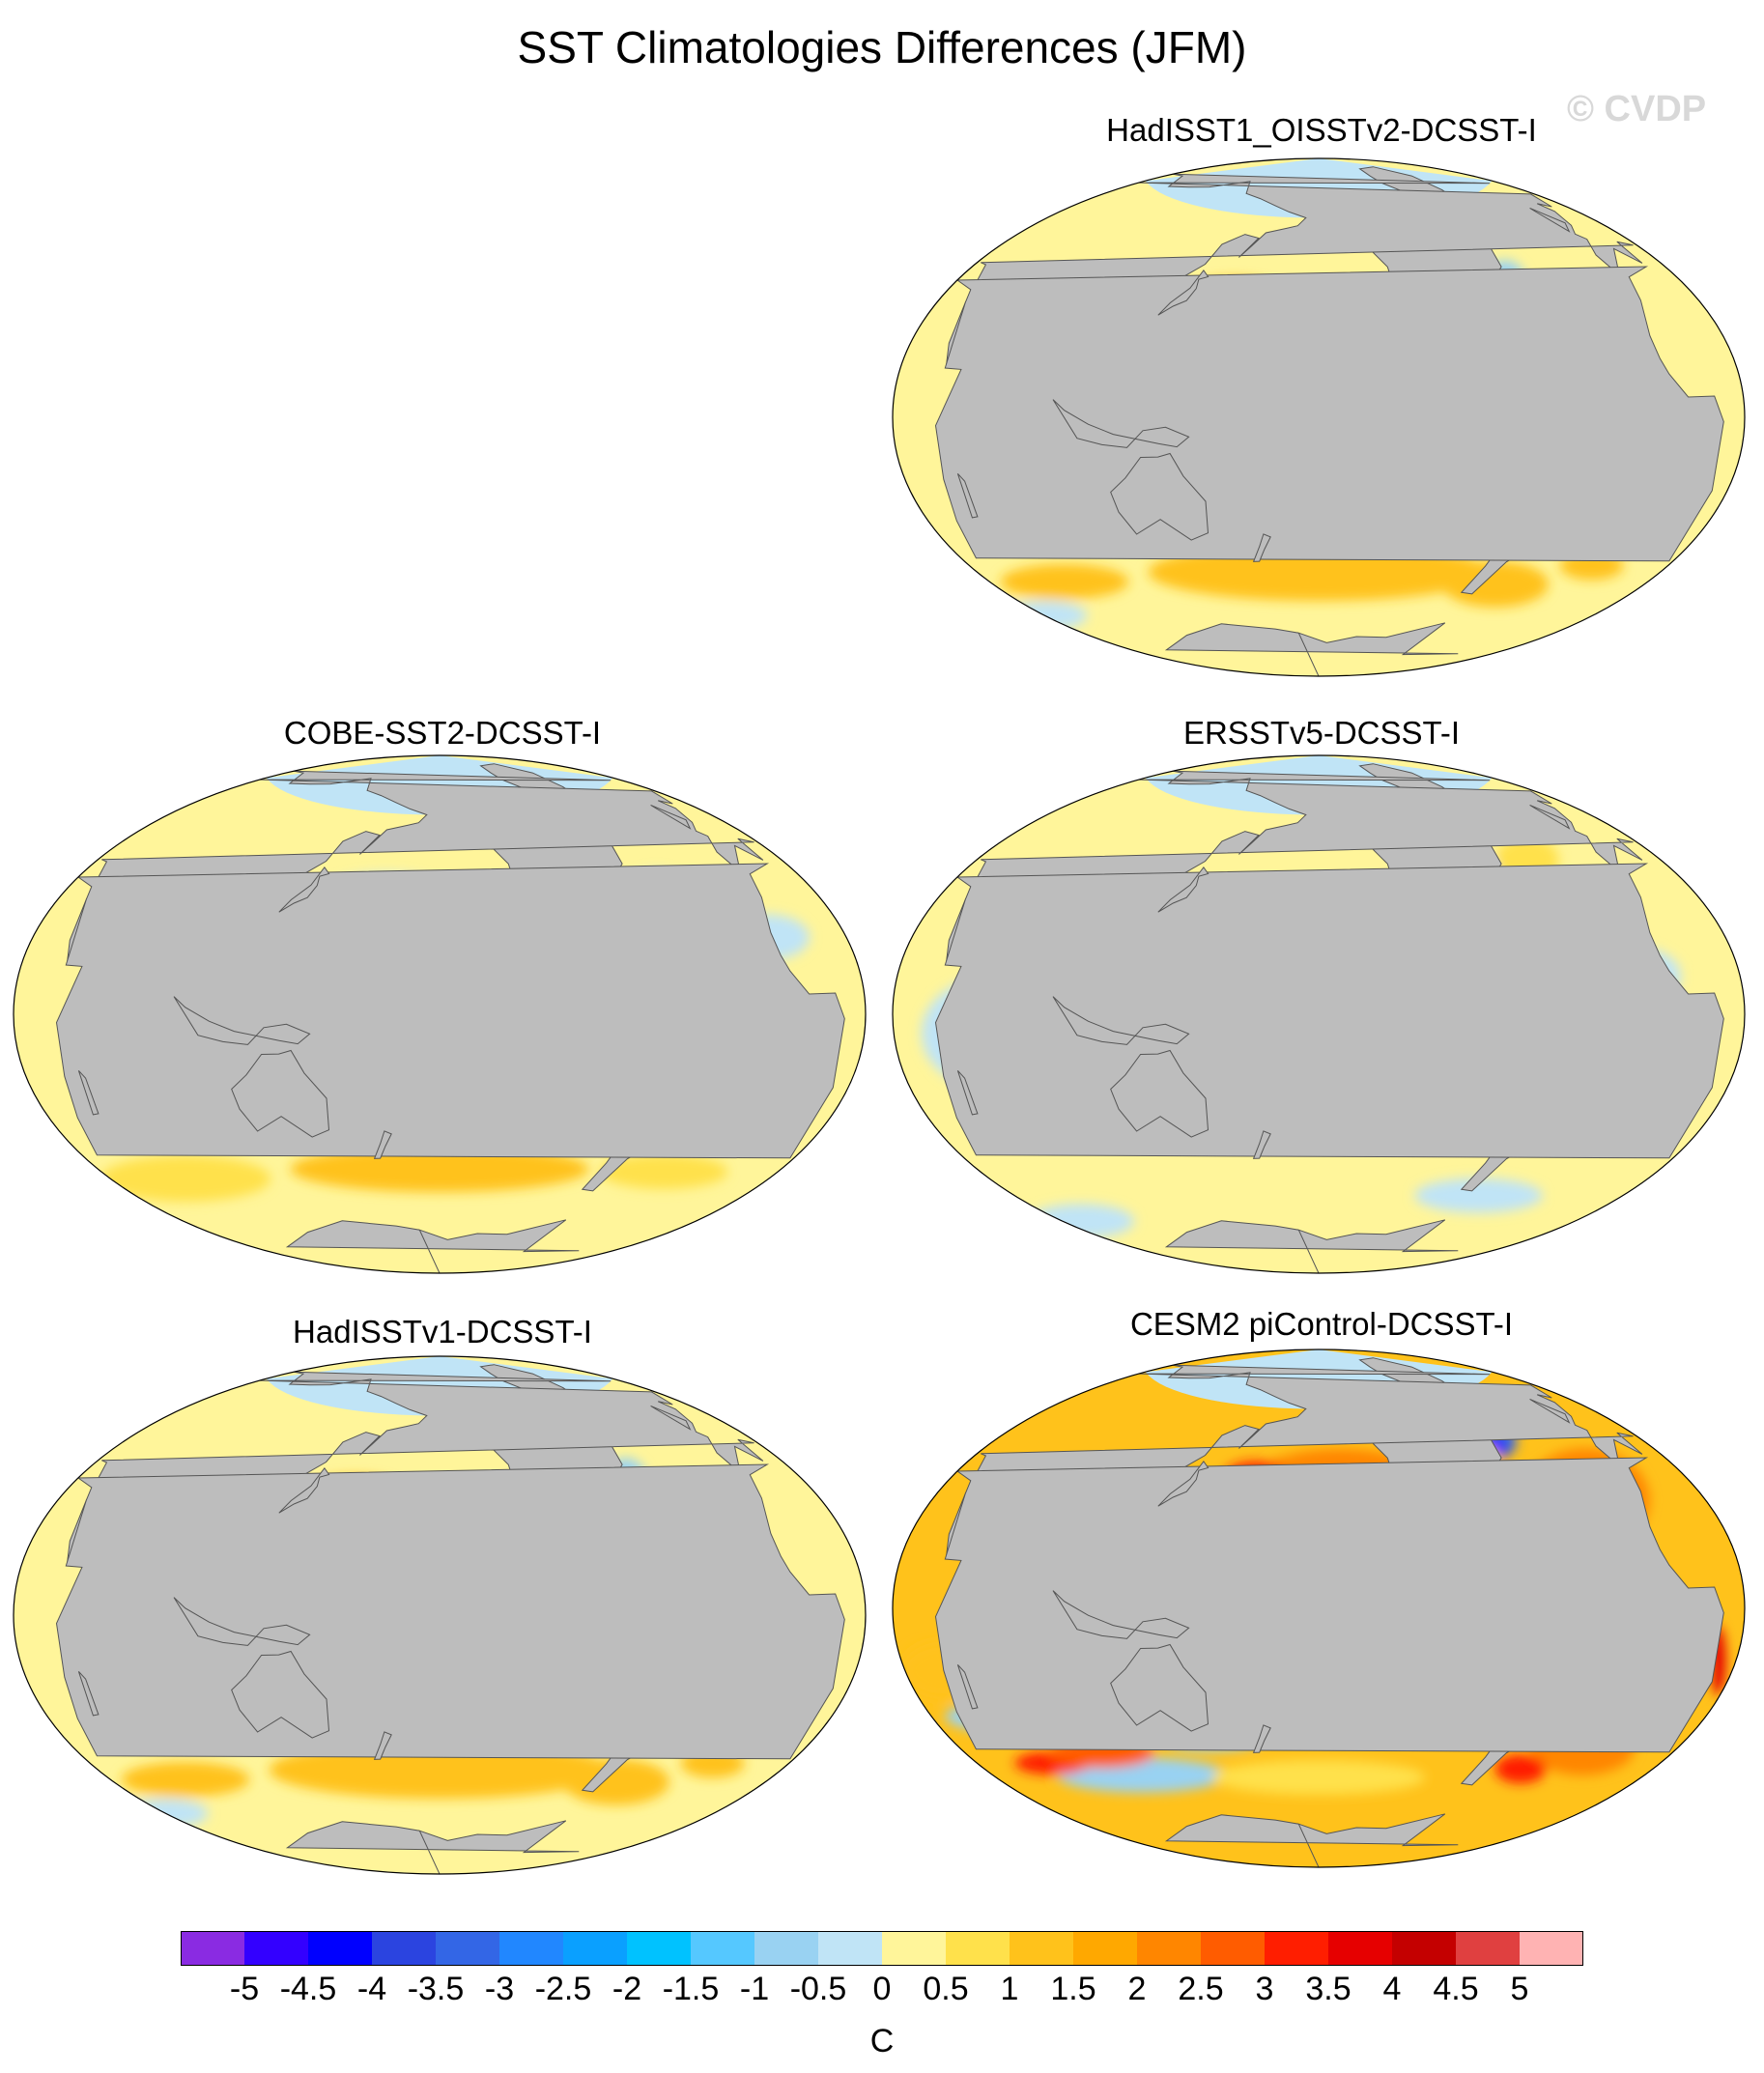 The image size is (1764, 2073). I want to click on colorbar-tick-label: -1.5, so click(691, 1989).